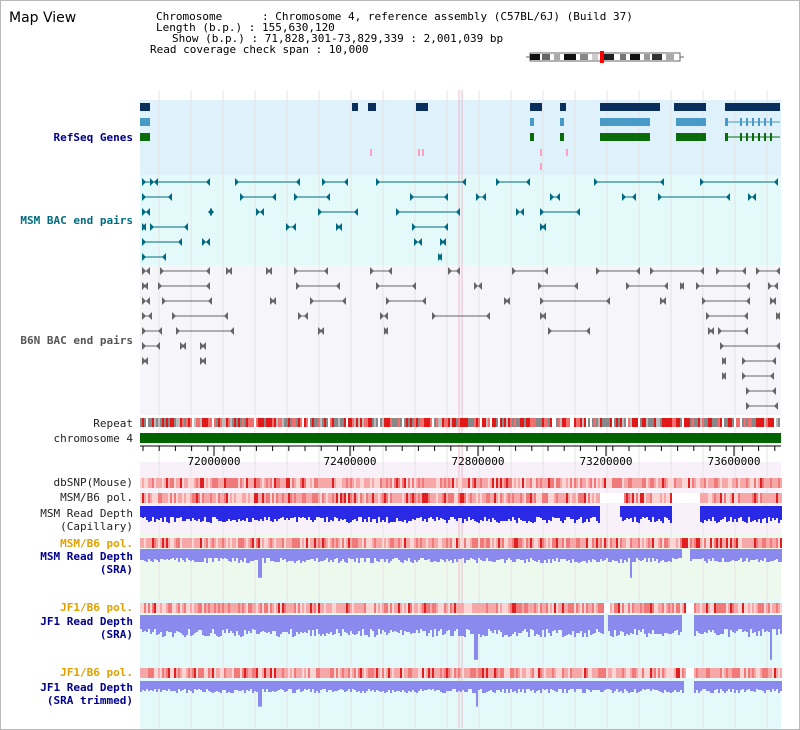  Describe the element at coordinates (86, 621) in the screenshot. I see `track-label-jf1-depth-sra: JF1 Read Depth` at that location.